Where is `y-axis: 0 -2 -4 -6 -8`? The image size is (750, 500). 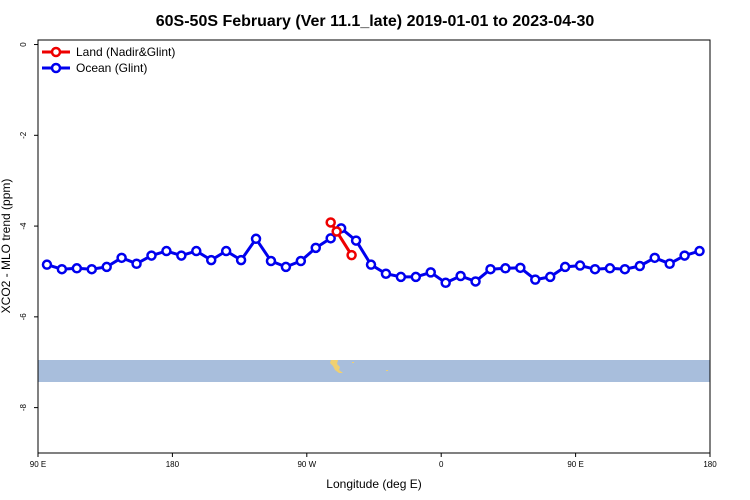
y-axis: 0 -2 -4 -6 -8 is located at coordinates (28, 226).